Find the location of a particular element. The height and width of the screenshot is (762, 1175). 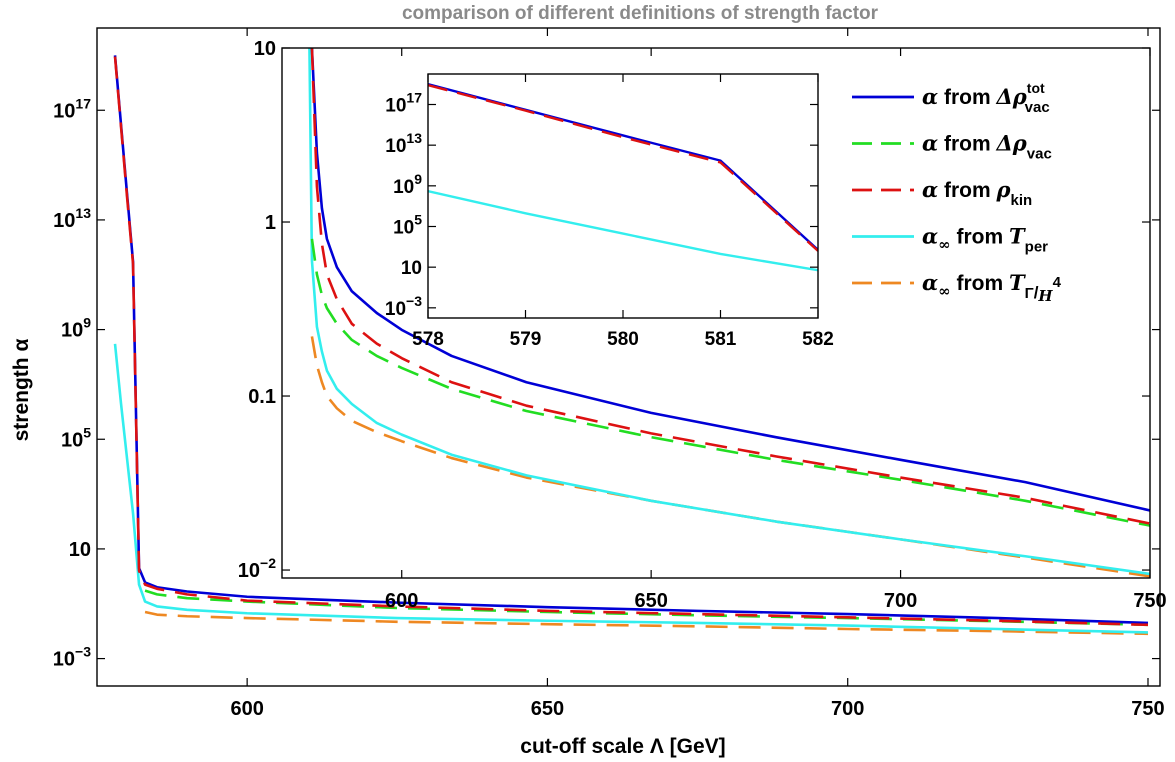

inset-detail-y-tick-label: 10 is located at coordinates (411, 268).